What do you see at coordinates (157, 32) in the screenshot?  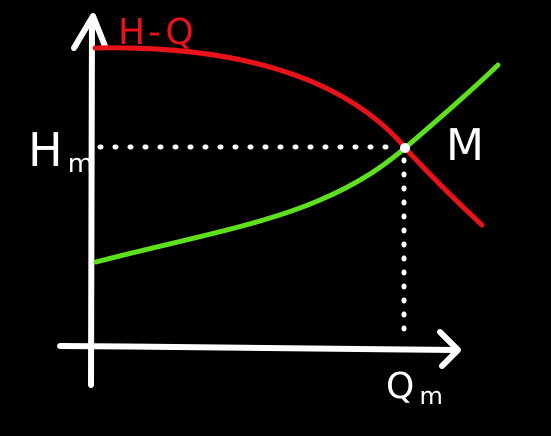 I see `pump-curve-label: H-Q` at bounding box center [157, 32].